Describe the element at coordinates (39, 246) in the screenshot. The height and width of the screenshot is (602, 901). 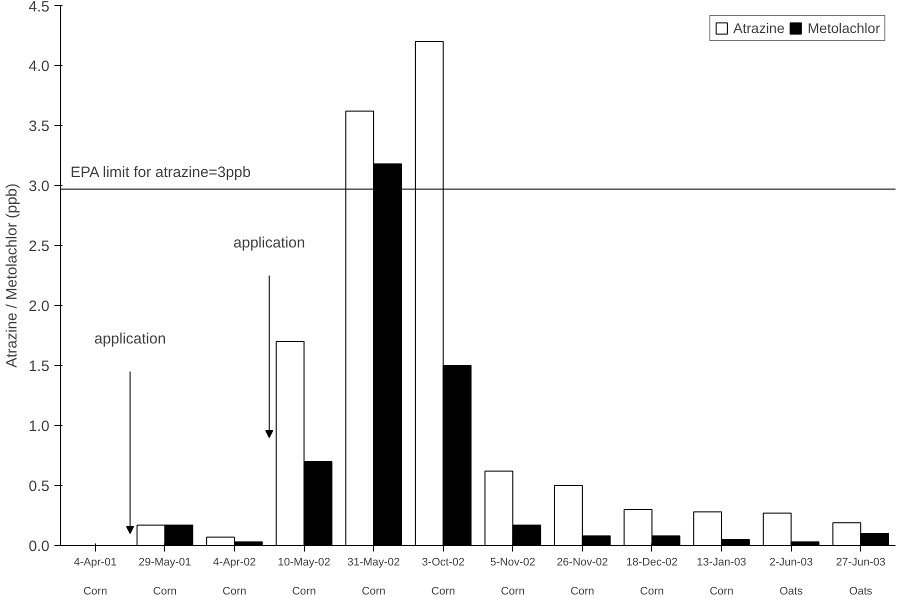
I see `y-tick-label: 2.5` at that location.